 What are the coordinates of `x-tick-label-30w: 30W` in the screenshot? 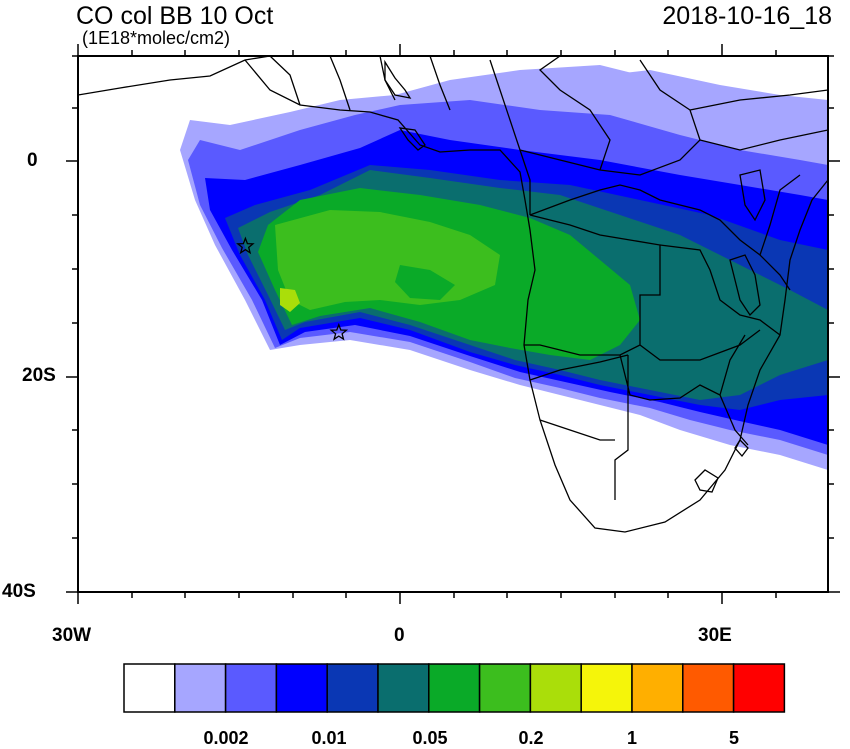 It's located at (72, 635).